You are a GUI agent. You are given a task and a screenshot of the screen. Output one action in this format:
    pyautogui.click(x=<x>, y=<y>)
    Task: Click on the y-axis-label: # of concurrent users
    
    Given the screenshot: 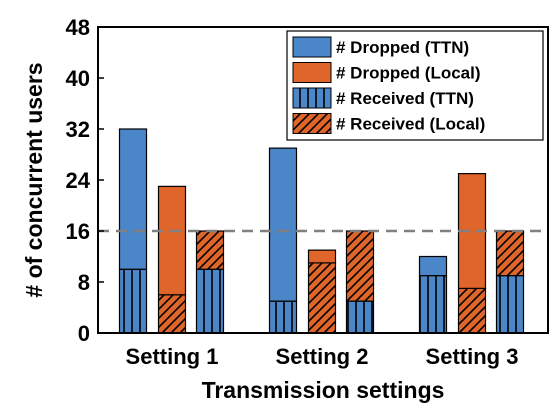 What is the action you would take?
    pyautogui.click(x=34, y=179)
    